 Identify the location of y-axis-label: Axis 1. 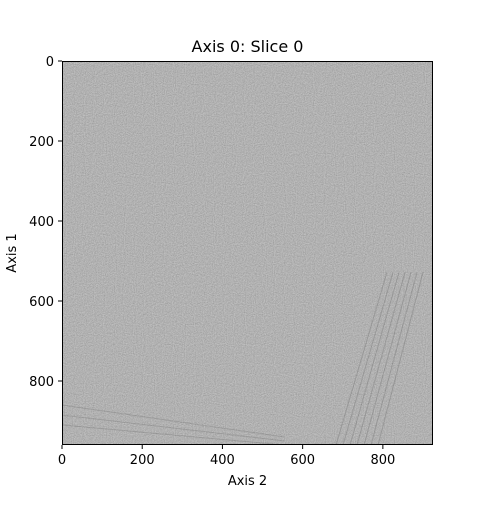
(12, 252).